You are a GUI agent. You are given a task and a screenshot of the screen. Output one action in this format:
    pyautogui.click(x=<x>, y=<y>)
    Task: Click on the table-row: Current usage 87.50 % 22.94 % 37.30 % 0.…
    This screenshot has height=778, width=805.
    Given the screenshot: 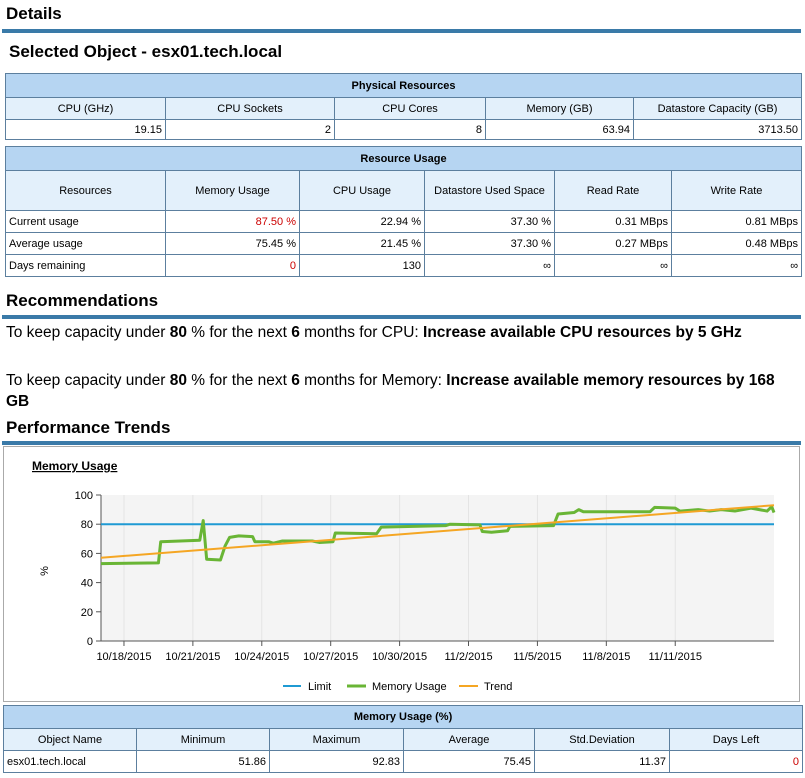 What is the action you would take?
    pyautogui.click(x=404, y=221)
    